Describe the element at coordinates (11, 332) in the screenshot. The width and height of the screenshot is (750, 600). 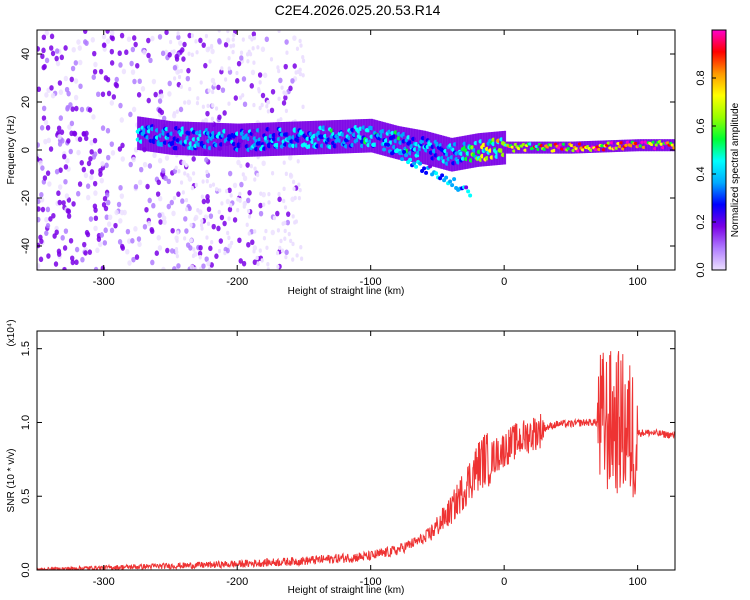
I see `snr-y-multiplier: (x10⁴)` at that location.